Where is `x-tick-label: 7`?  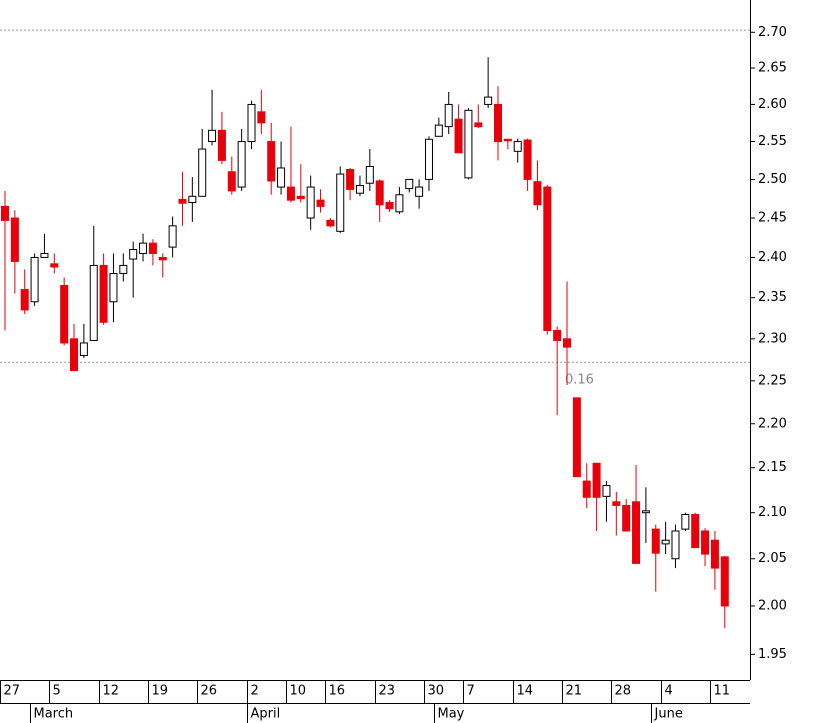
x-tick-label: 7 is located at coordinates (471, 691).